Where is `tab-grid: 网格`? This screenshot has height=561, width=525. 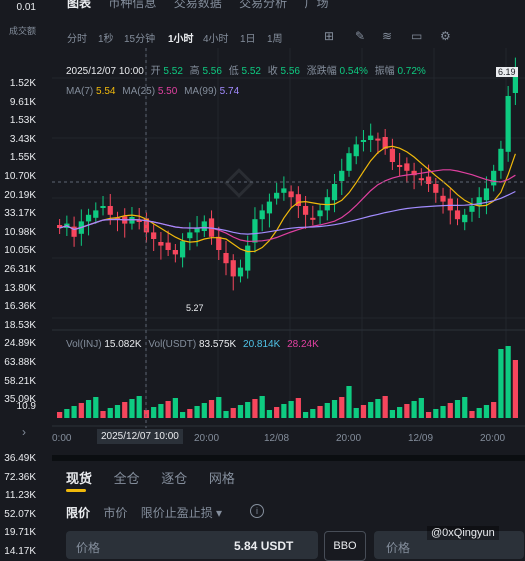
tab-grid: 网格 is located at coordinates (221, 478).